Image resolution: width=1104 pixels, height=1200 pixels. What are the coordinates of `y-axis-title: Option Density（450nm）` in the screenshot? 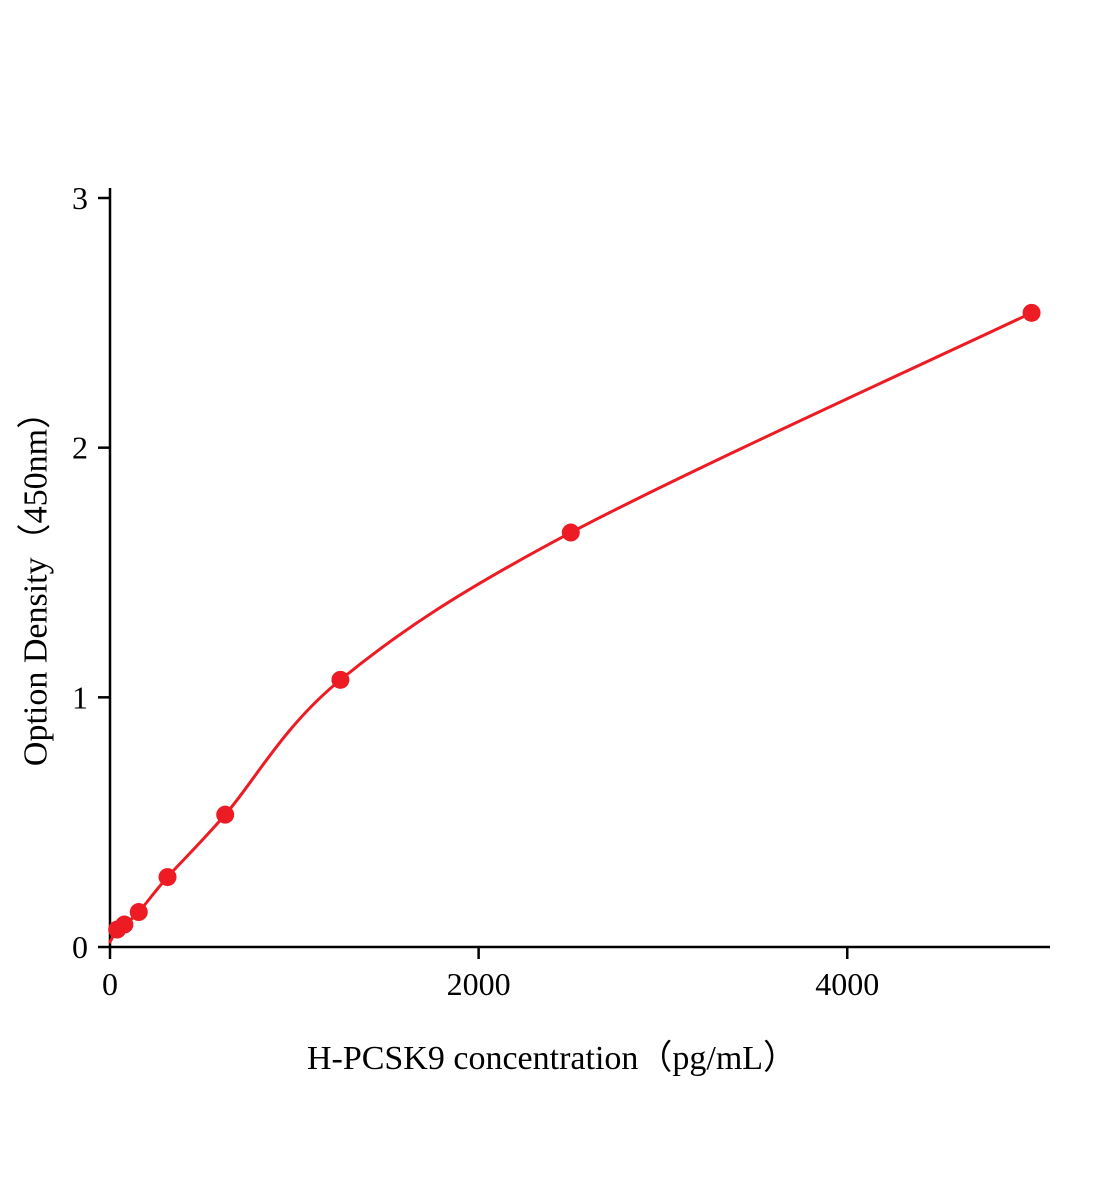 It's located at (36, 580).